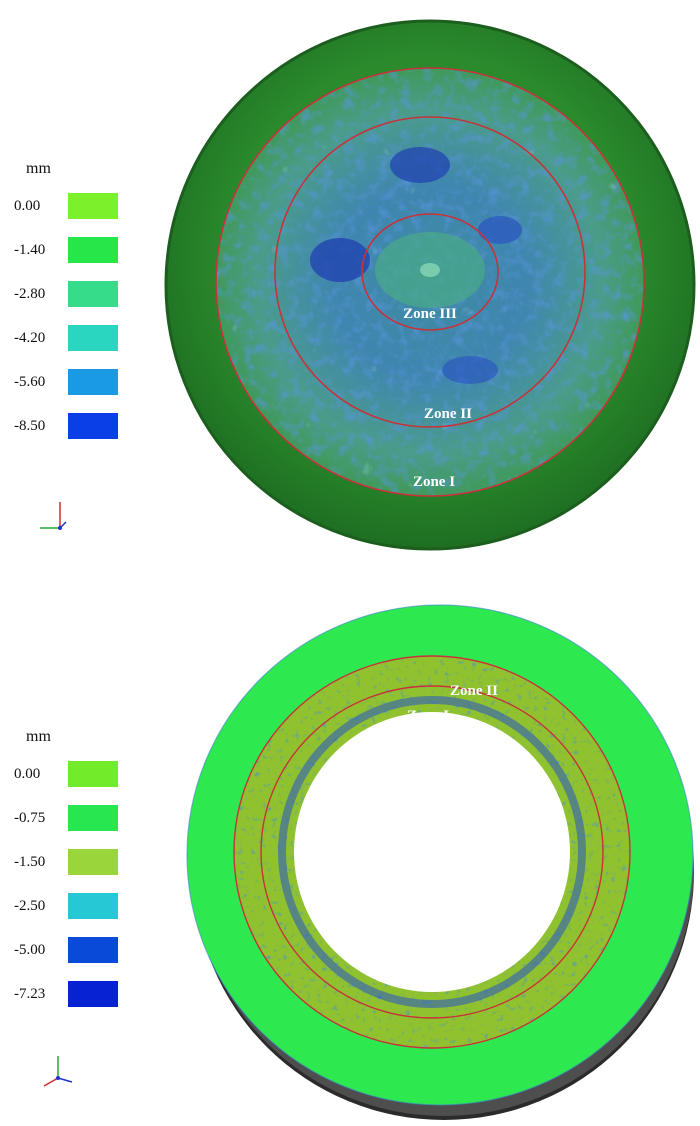 Image resolution: width=700 pixels, height=1126 pixels. Describe the element at coordinates (66, 382) in the screenshot. I see `legend-row: -5.60` at that location.